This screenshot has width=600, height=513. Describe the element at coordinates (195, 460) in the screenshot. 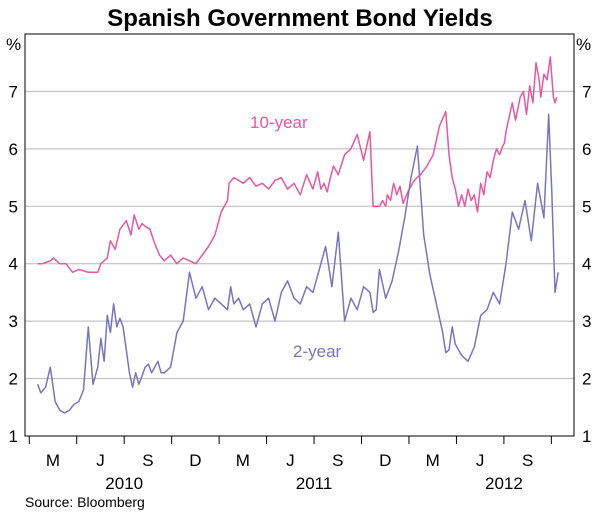

I see `x-tick-label-3: D` at that location.